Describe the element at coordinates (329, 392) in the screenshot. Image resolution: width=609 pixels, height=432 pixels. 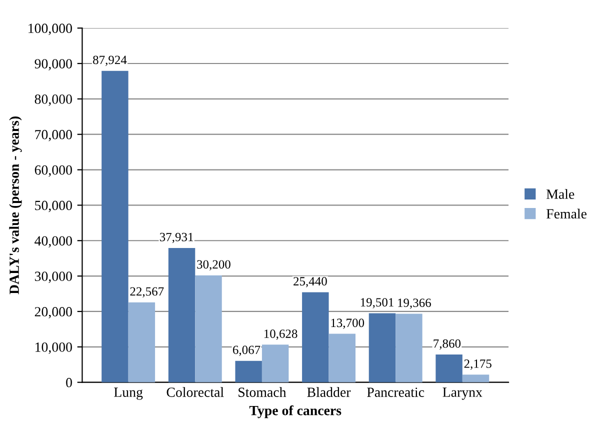
I see `x-tick-label: Bladder` at that location.